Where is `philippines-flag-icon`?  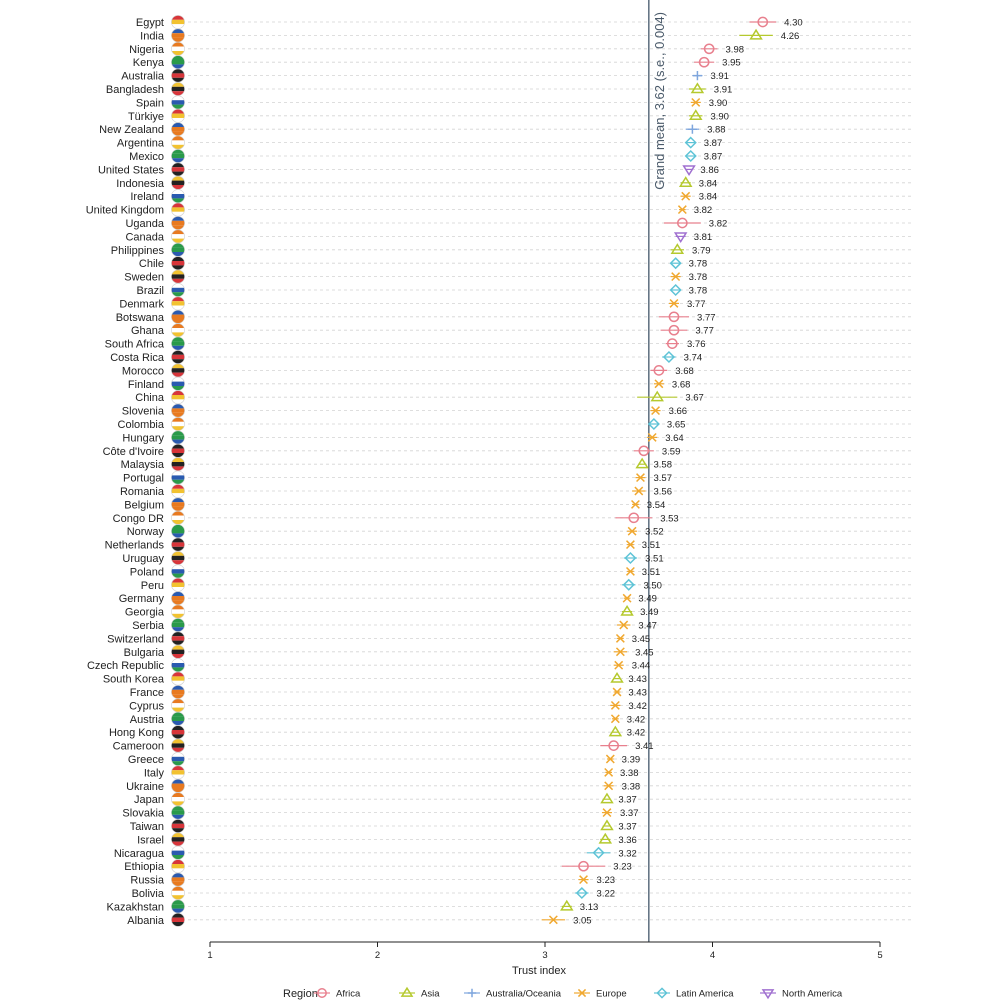
philippines-flag-icon is located at coordinates (178, 249).